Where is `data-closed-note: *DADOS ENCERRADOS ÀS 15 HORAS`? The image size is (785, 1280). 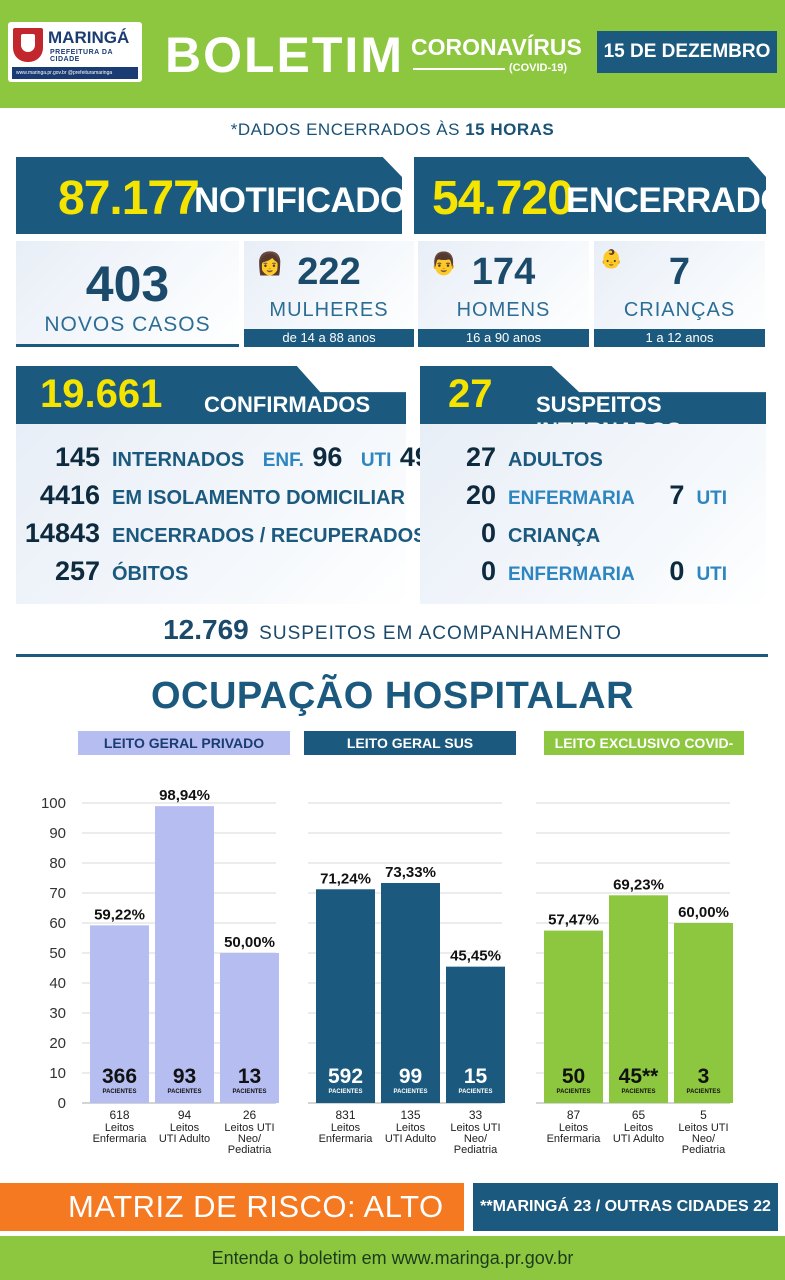 data-closed-note: *DADOS ENCERRADOS ÀS 15 HORAS is located at coordinates (392, 130).